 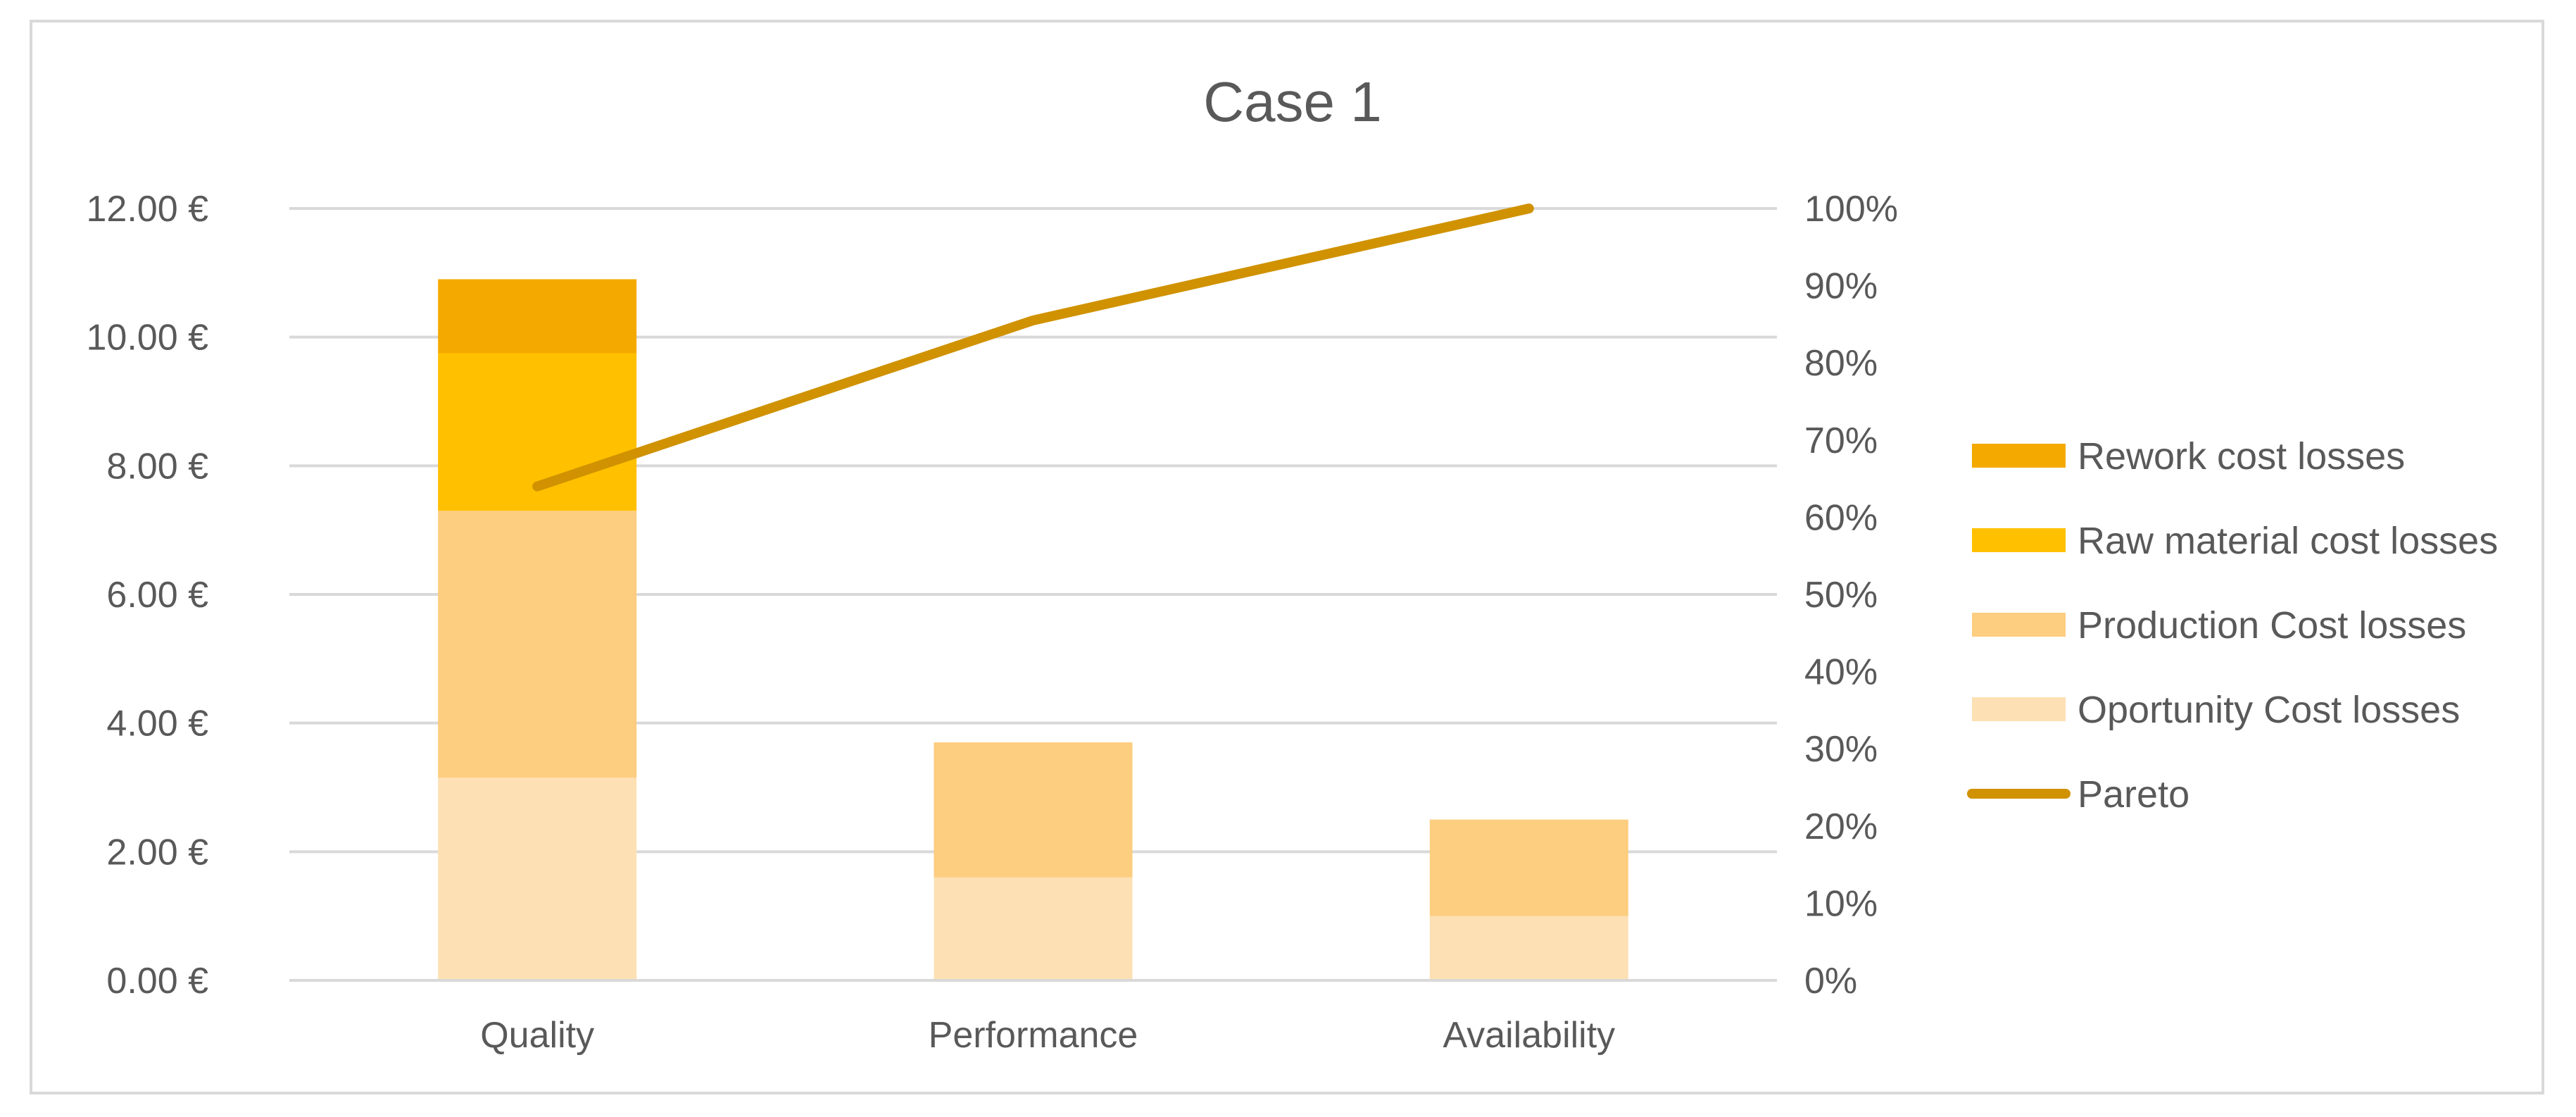 What do you see at coordinates (1841, 827) in the screenshot?
I see `y-right-tick-label: 20%` at bounding box center [1841, 827].